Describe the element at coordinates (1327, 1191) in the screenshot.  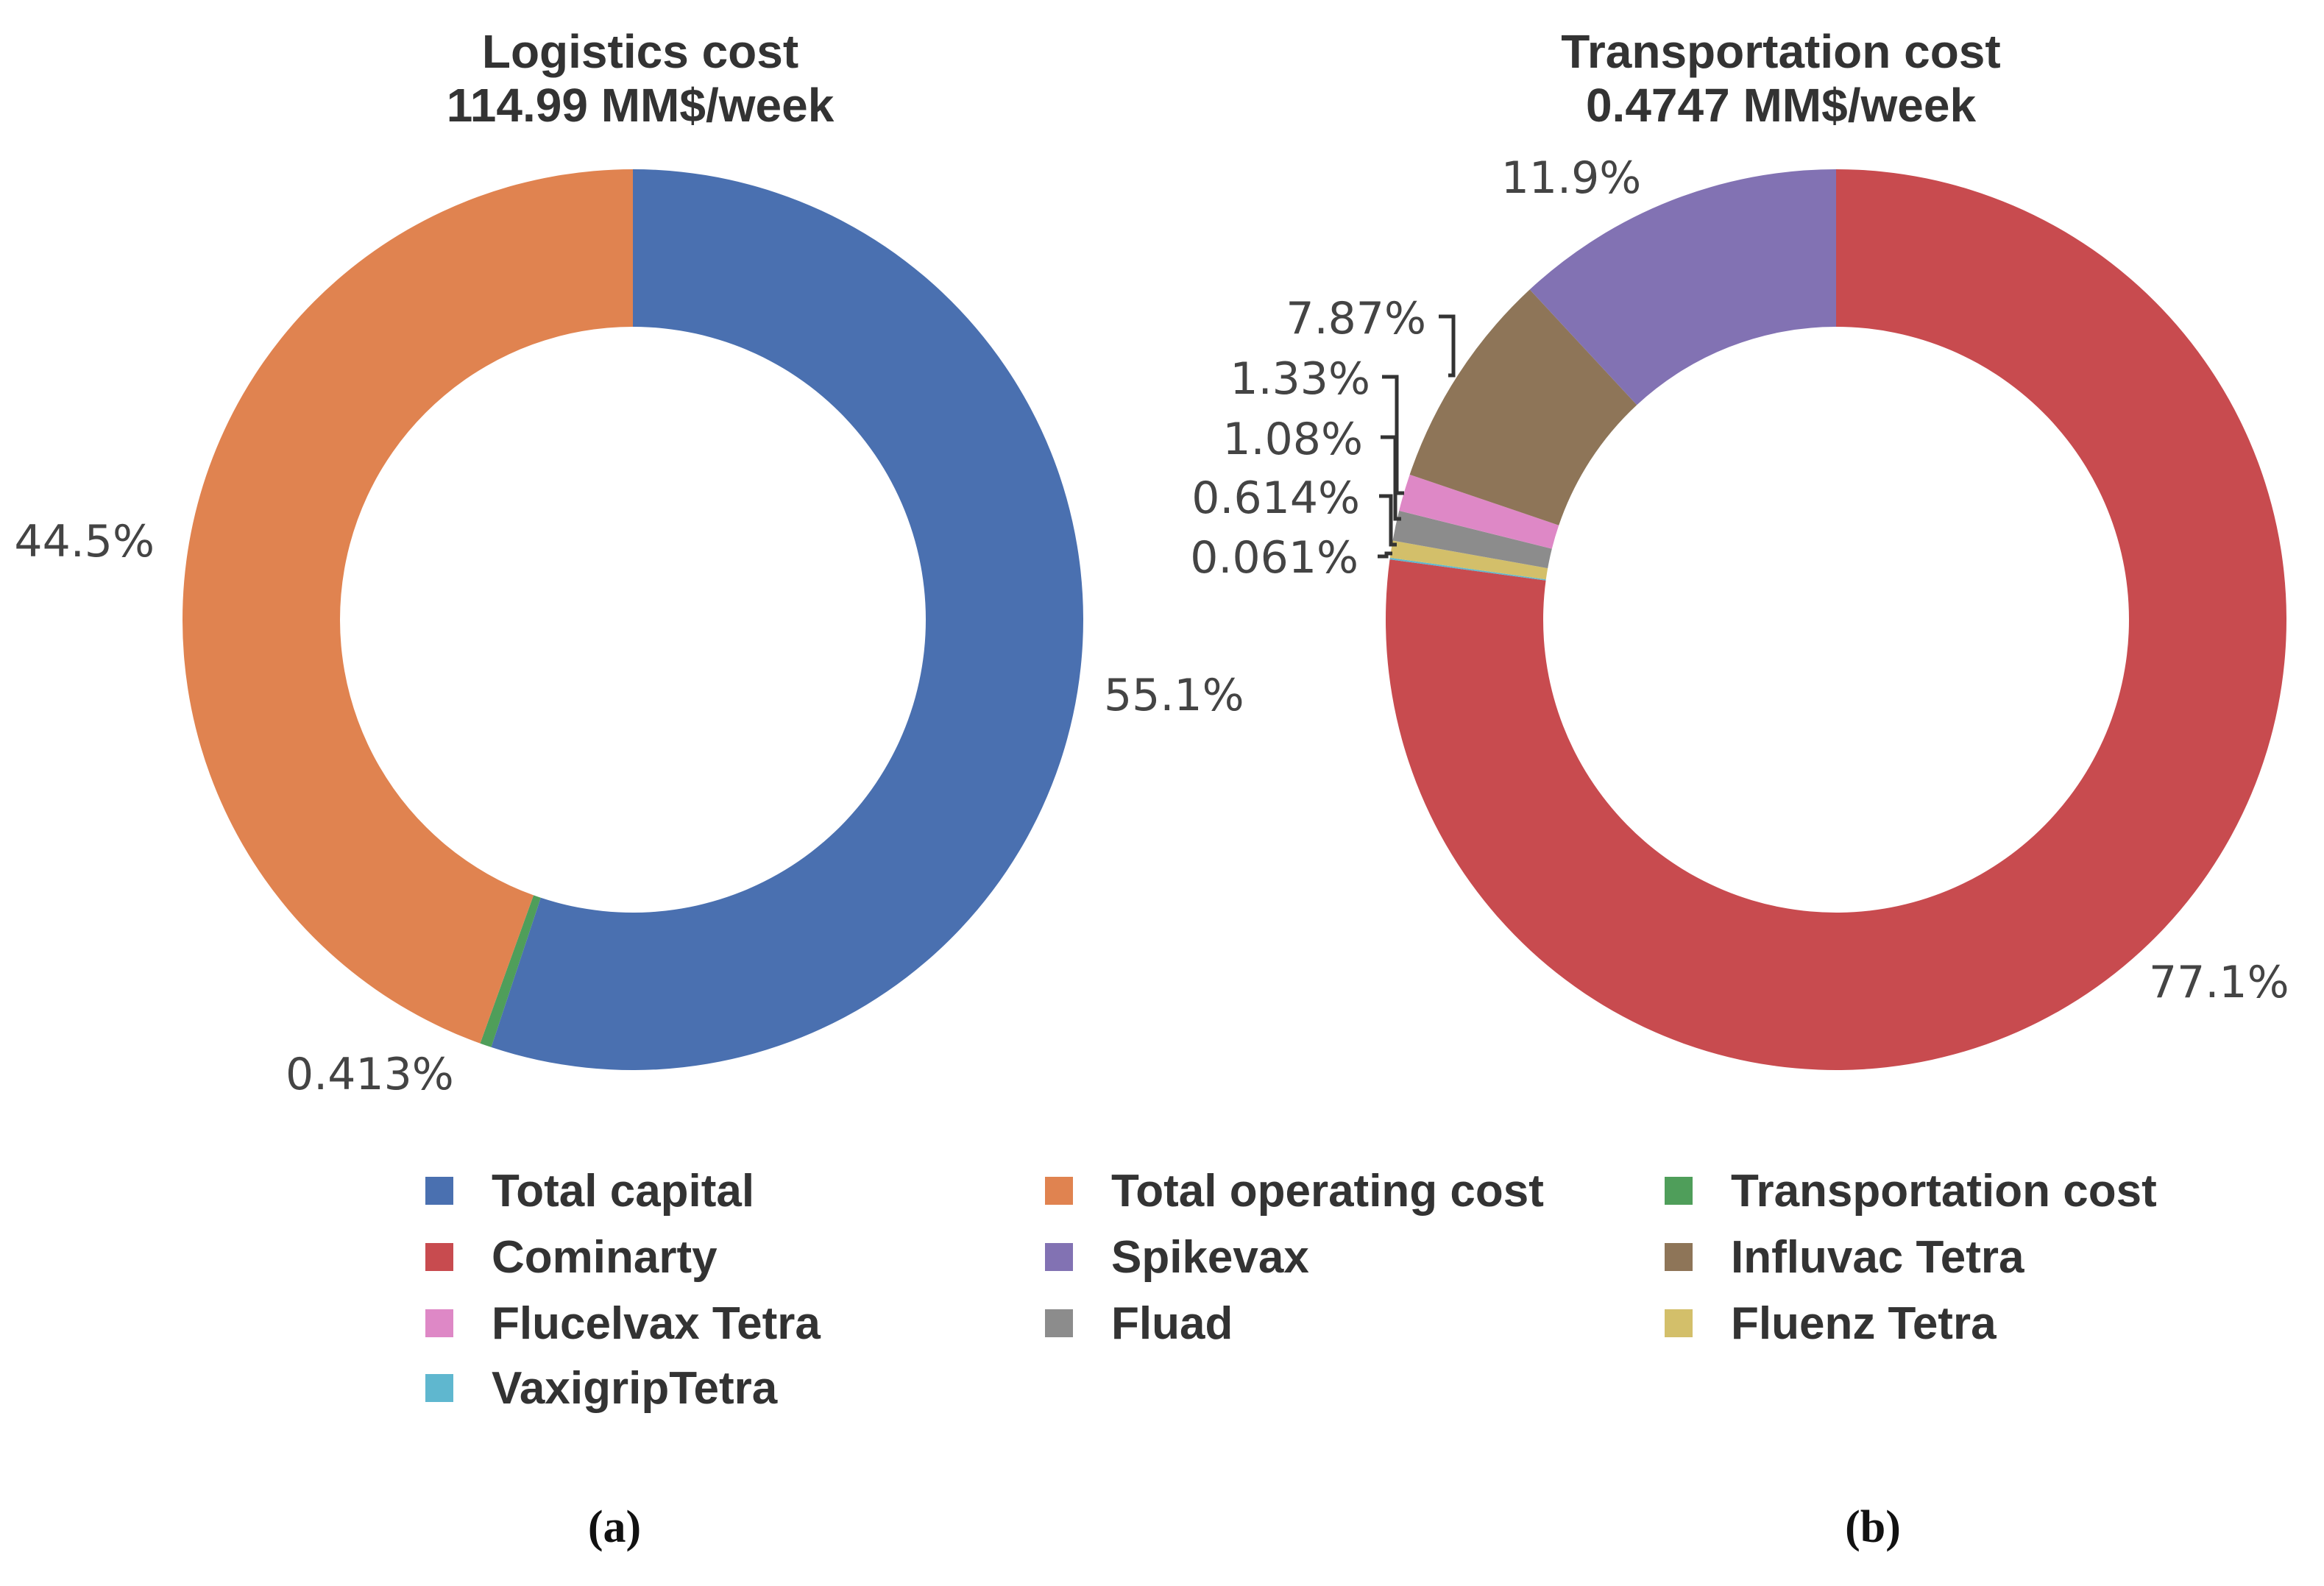
I see `legend-label-total-operating-cost: Total operating cost` at that location.